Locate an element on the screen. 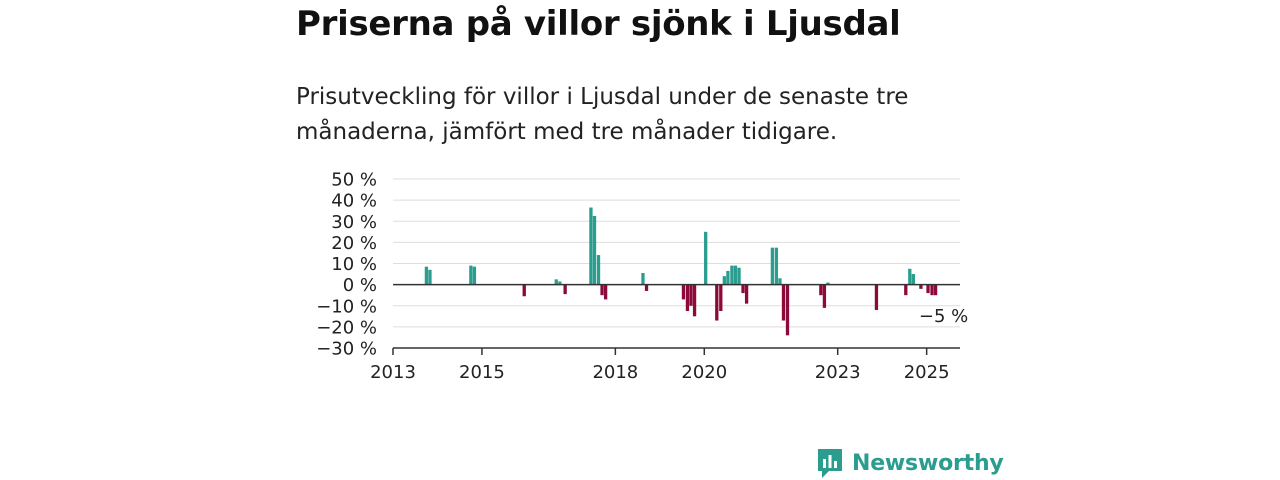 This screenshot has width=1280, height=480. y-tick-label: −30 % is located at coordinates (346, 349).